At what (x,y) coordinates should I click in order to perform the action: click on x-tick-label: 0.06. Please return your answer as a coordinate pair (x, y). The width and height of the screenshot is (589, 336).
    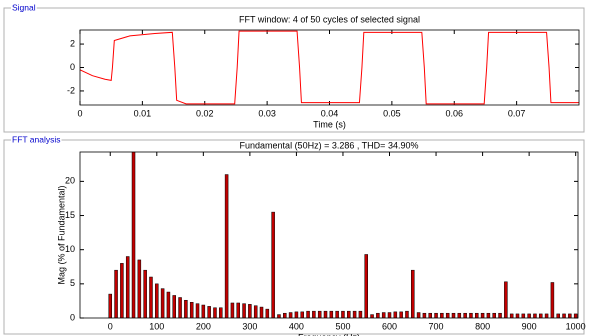
    Looking at the image, I should click on (454, 113).